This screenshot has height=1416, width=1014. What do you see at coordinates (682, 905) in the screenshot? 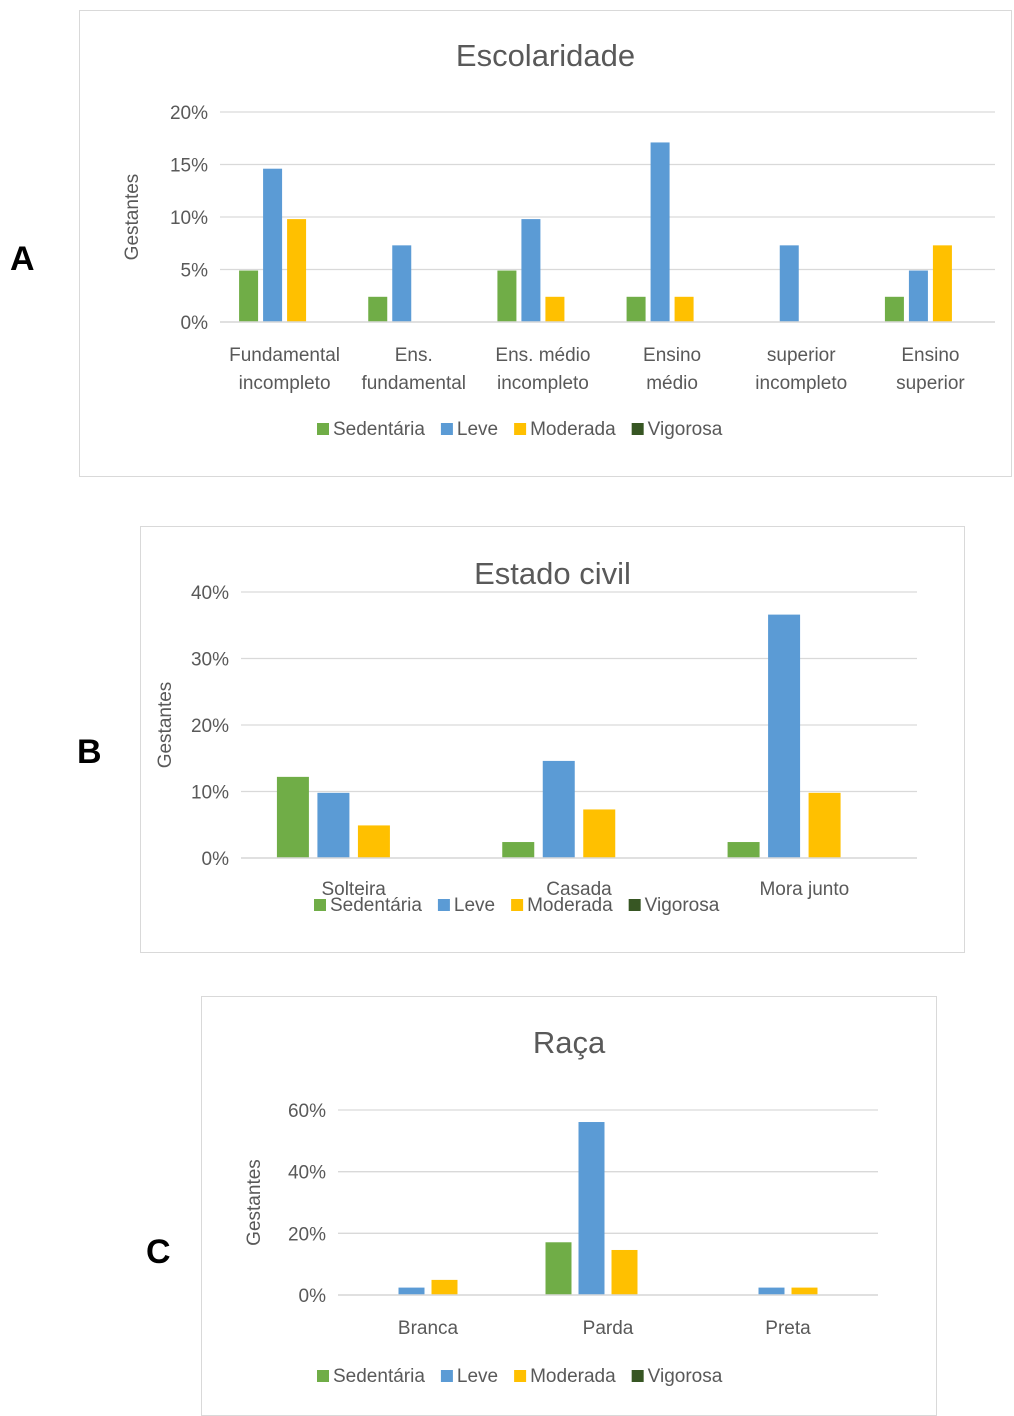
I see `estado-civil-legend-label-vigorosa: Vigorosa` at bounding box center [682, 905].